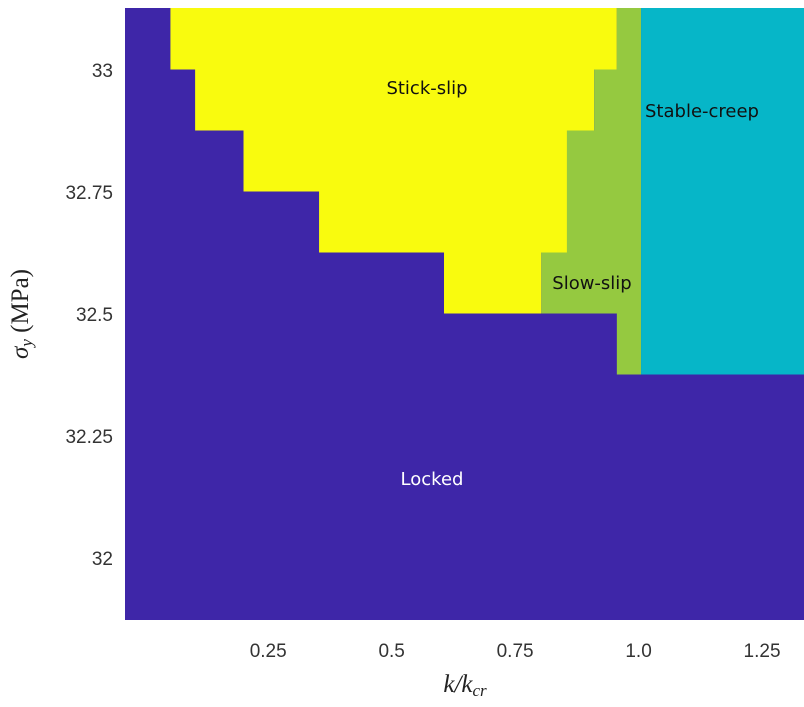 The image size is (804, 707). I want to click on region-label: Locked, so click(432, 479).